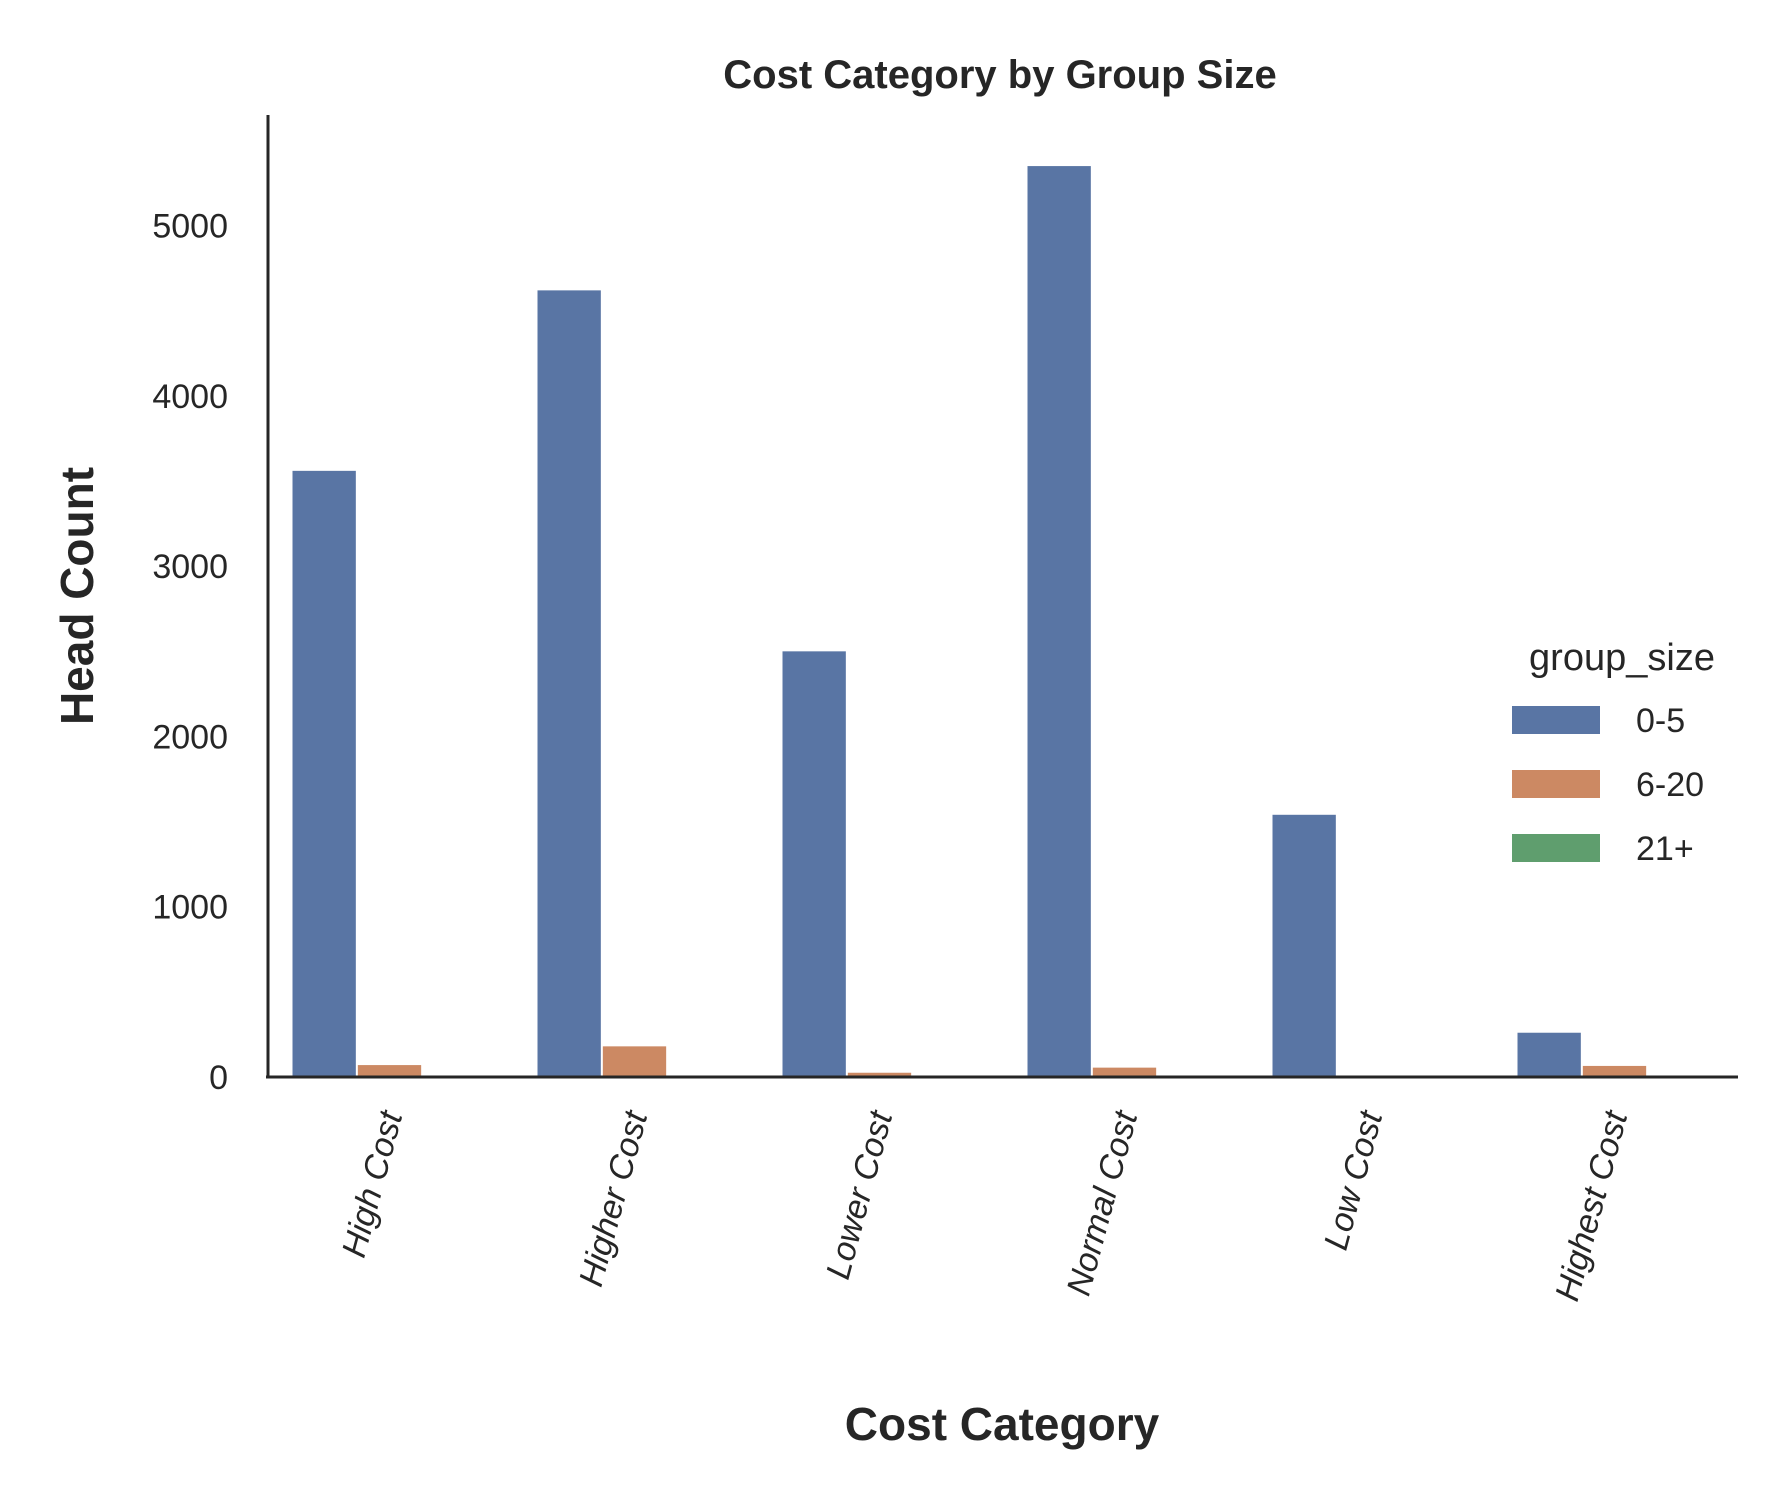 The height and width of the screenshot is (1505, 1781). I want to click on y-tick-label: 4000, so click(190, 397).